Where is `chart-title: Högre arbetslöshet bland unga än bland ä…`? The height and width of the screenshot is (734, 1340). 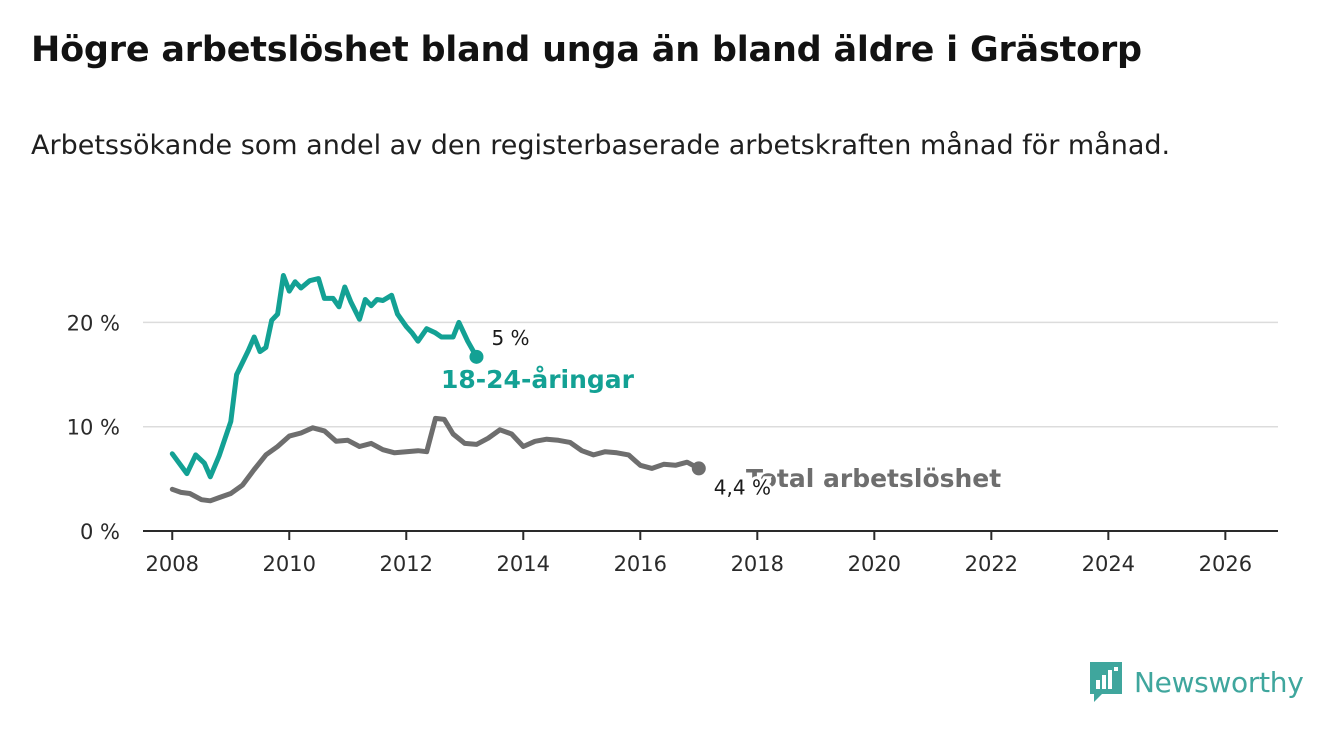
chart-title: Högre arbetslöshet bland unga än bland ä… is located at coordinates (586, 50).